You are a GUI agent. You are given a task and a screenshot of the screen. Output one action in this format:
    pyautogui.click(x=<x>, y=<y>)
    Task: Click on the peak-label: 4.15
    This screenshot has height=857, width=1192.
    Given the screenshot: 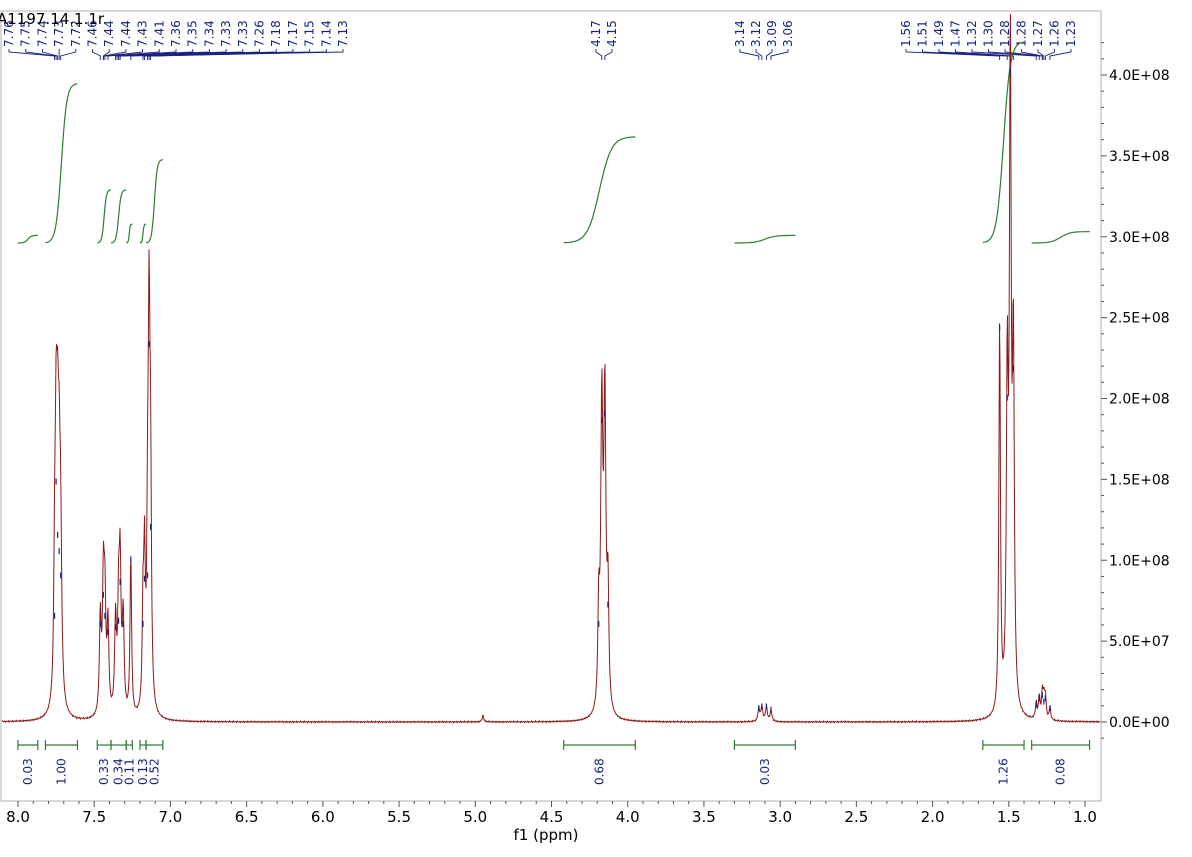 What is the action you would take?
    pyautogui.click(x=612, y=33)
    